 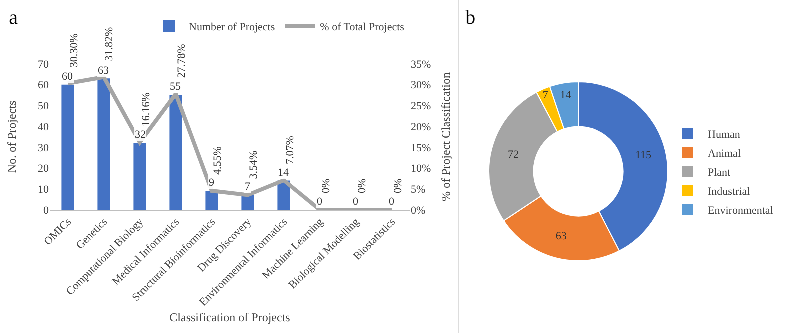 I want to click on y2-tick-label: 20%, so click(x=421, y=127).